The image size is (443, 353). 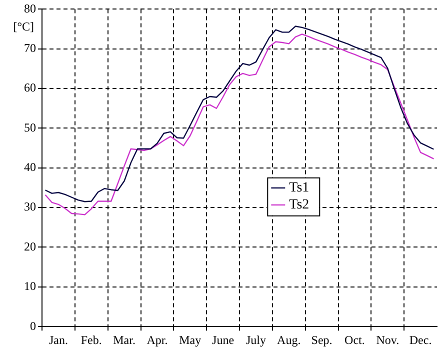 What do you see at coordinates (354, 339) in the screenshot?
I see `x-tick-label: Oct.` at bounding box center [354, 339].